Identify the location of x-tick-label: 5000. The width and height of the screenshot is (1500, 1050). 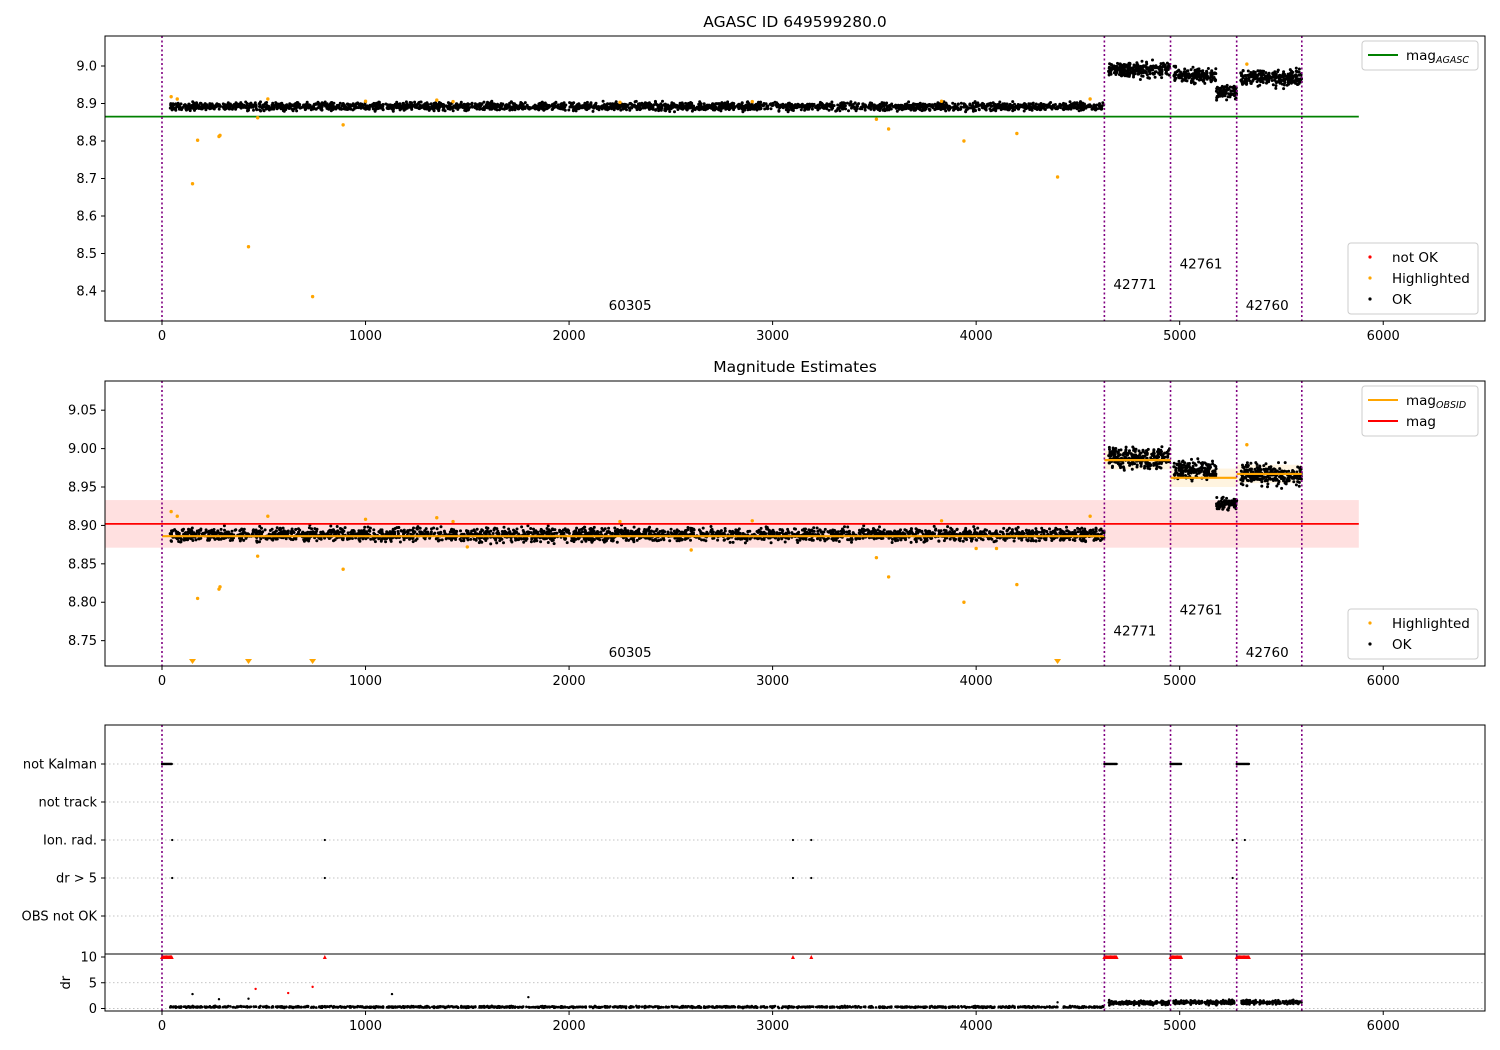
(1179, 336).